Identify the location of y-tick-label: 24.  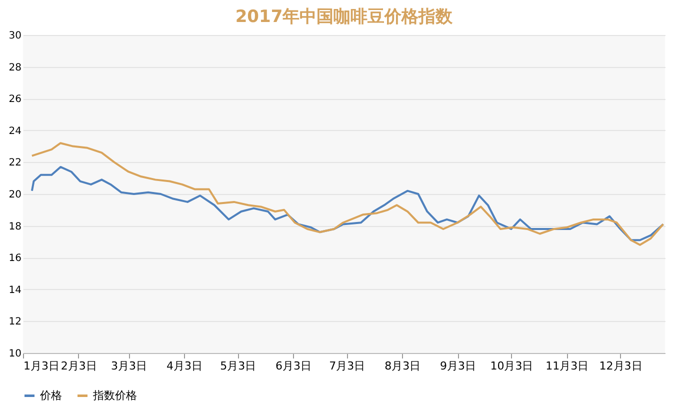
(15, 131).